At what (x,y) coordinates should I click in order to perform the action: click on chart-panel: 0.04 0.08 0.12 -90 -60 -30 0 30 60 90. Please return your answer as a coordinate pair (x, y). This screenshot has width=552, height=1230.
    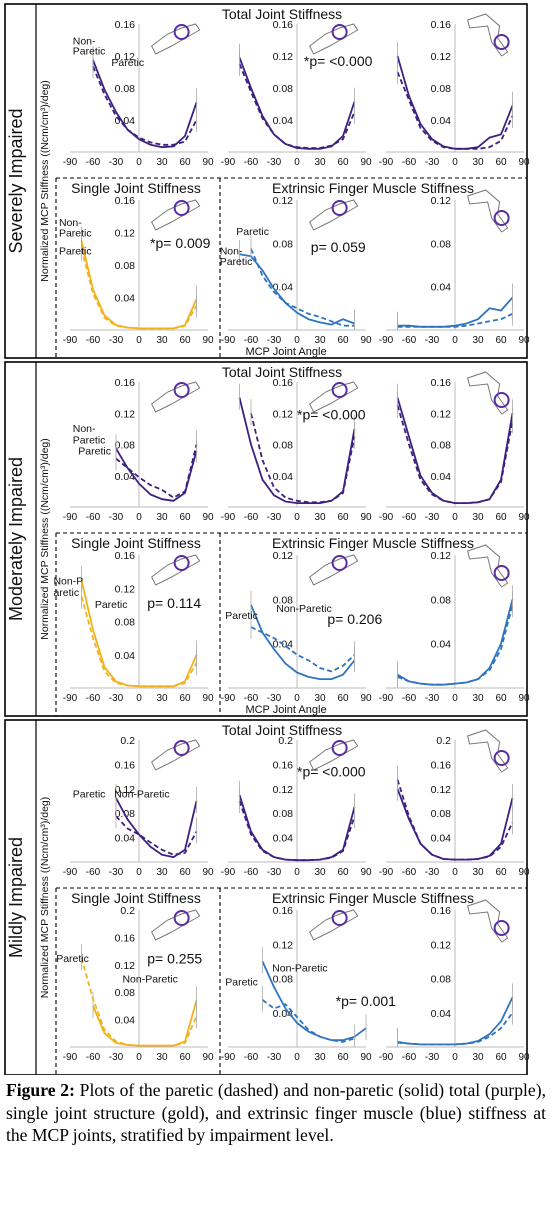
    Looking at the image, I should click on (454, 627).